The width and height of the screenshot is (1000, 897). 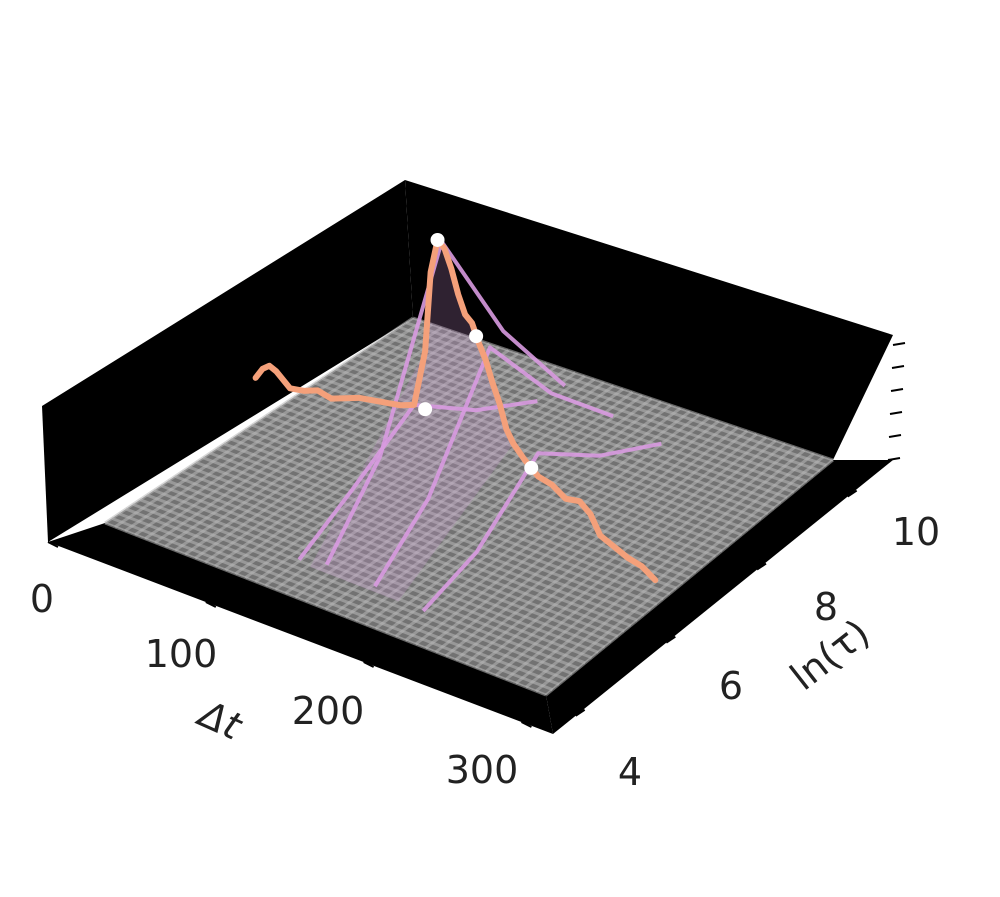 What do you see at coordinates (482, 770) in the screenshot?
I see `x-tick-label: 300` at bounding box center [482, 770].